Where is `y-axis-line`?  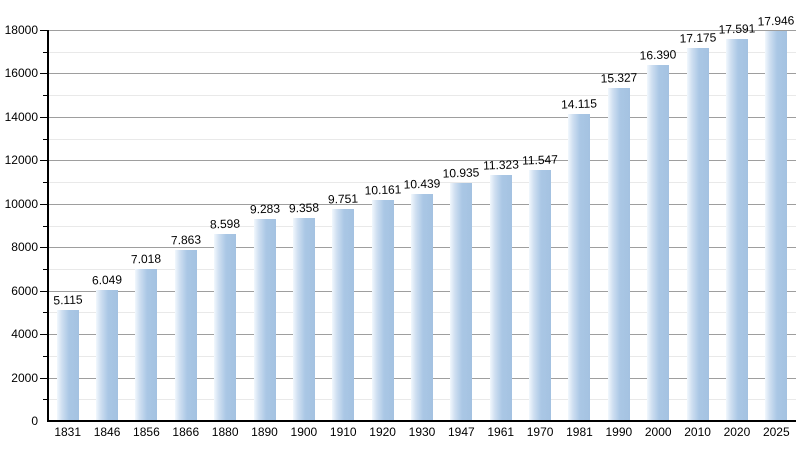 y-axis-line is located at coordinates (48, 226).